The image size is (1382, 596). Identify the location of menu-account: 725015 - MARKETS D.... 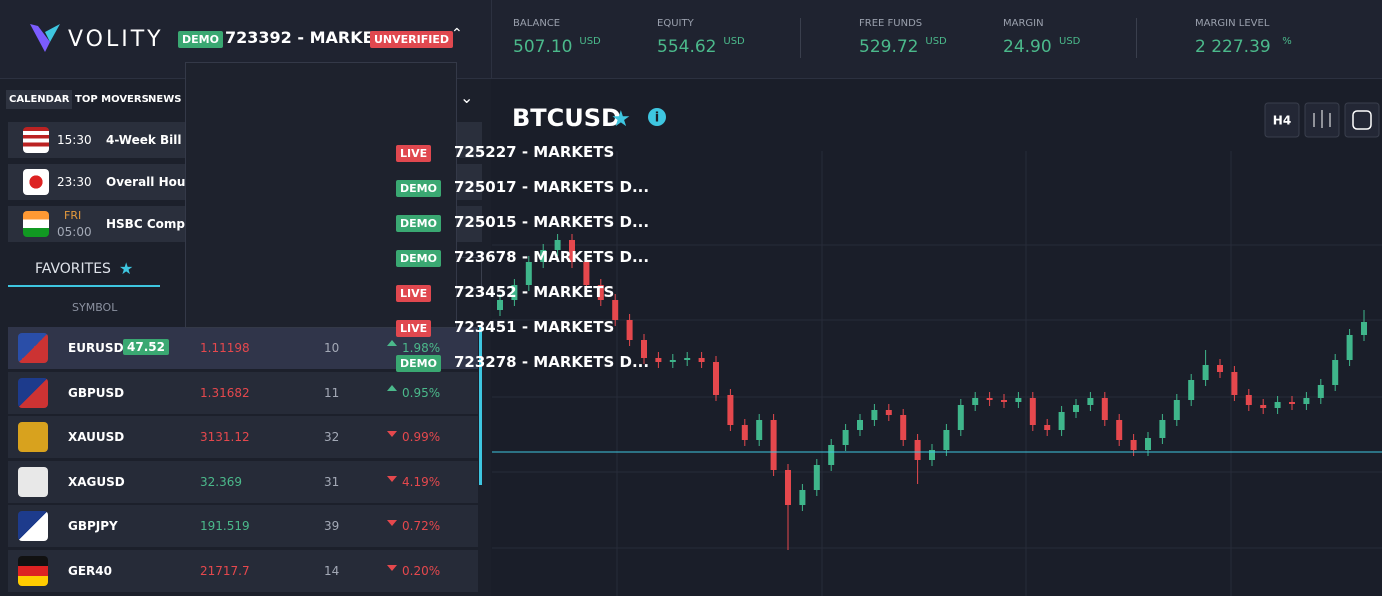
(552, 222).